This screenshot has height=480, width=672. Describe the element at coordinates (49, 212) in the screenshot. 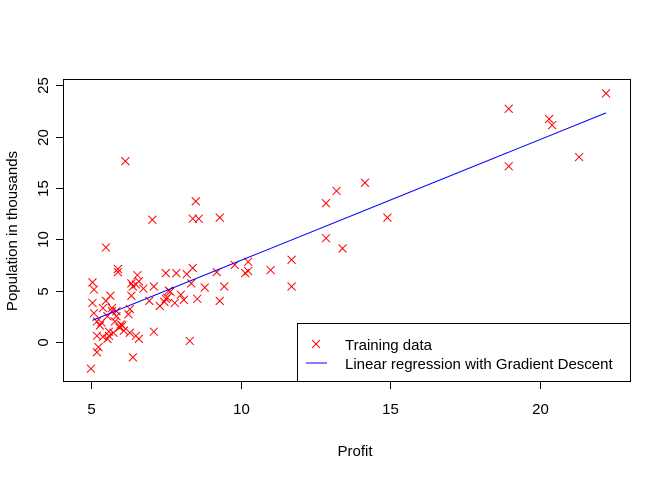

I see `y-axis: 0 5 10 15 20 25` at that location.